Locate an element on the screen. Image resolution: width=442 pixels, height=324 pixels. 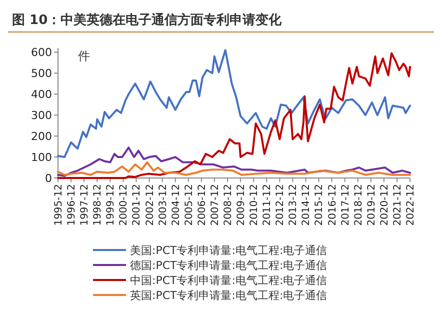
x-tick-label: 2021-12 is located at coordinates (398, 205).